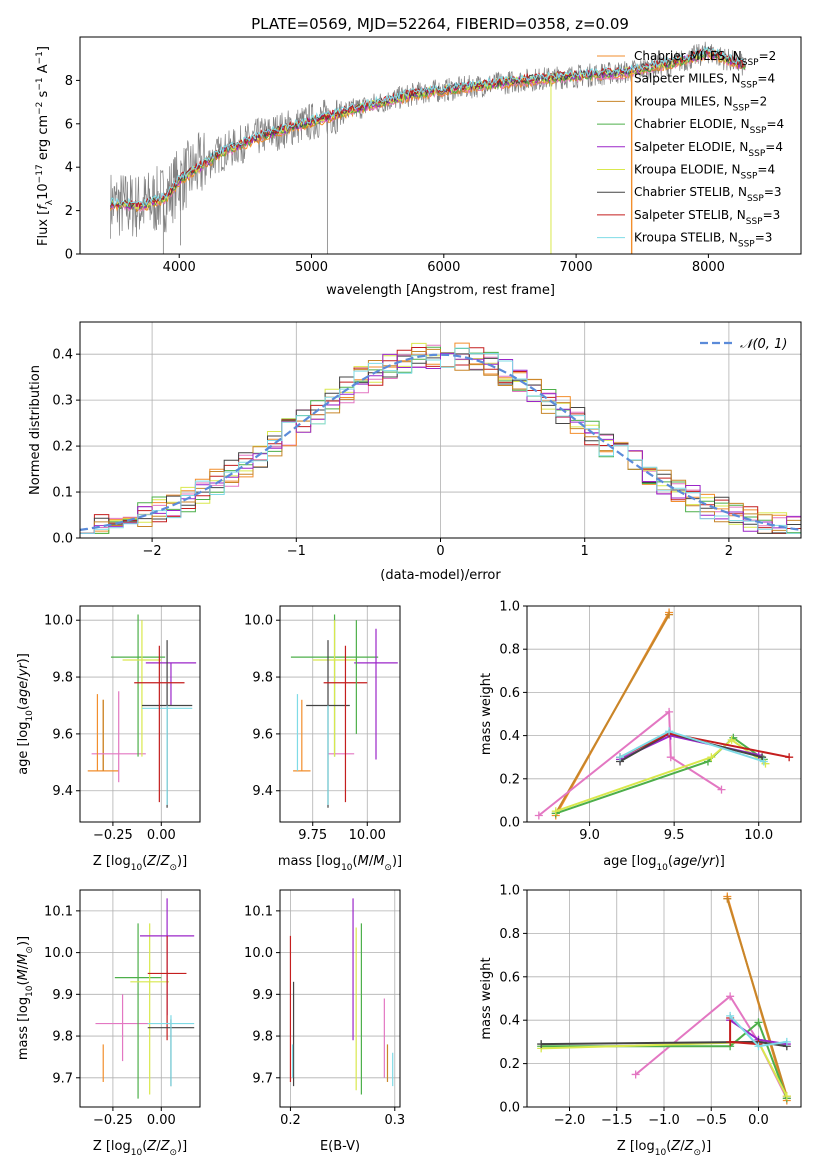 The width and height of the screenshot is (819, 1170). Describe the element at coordinates (50, 202) in the screenshot. I see `label-part: λ` at that location.